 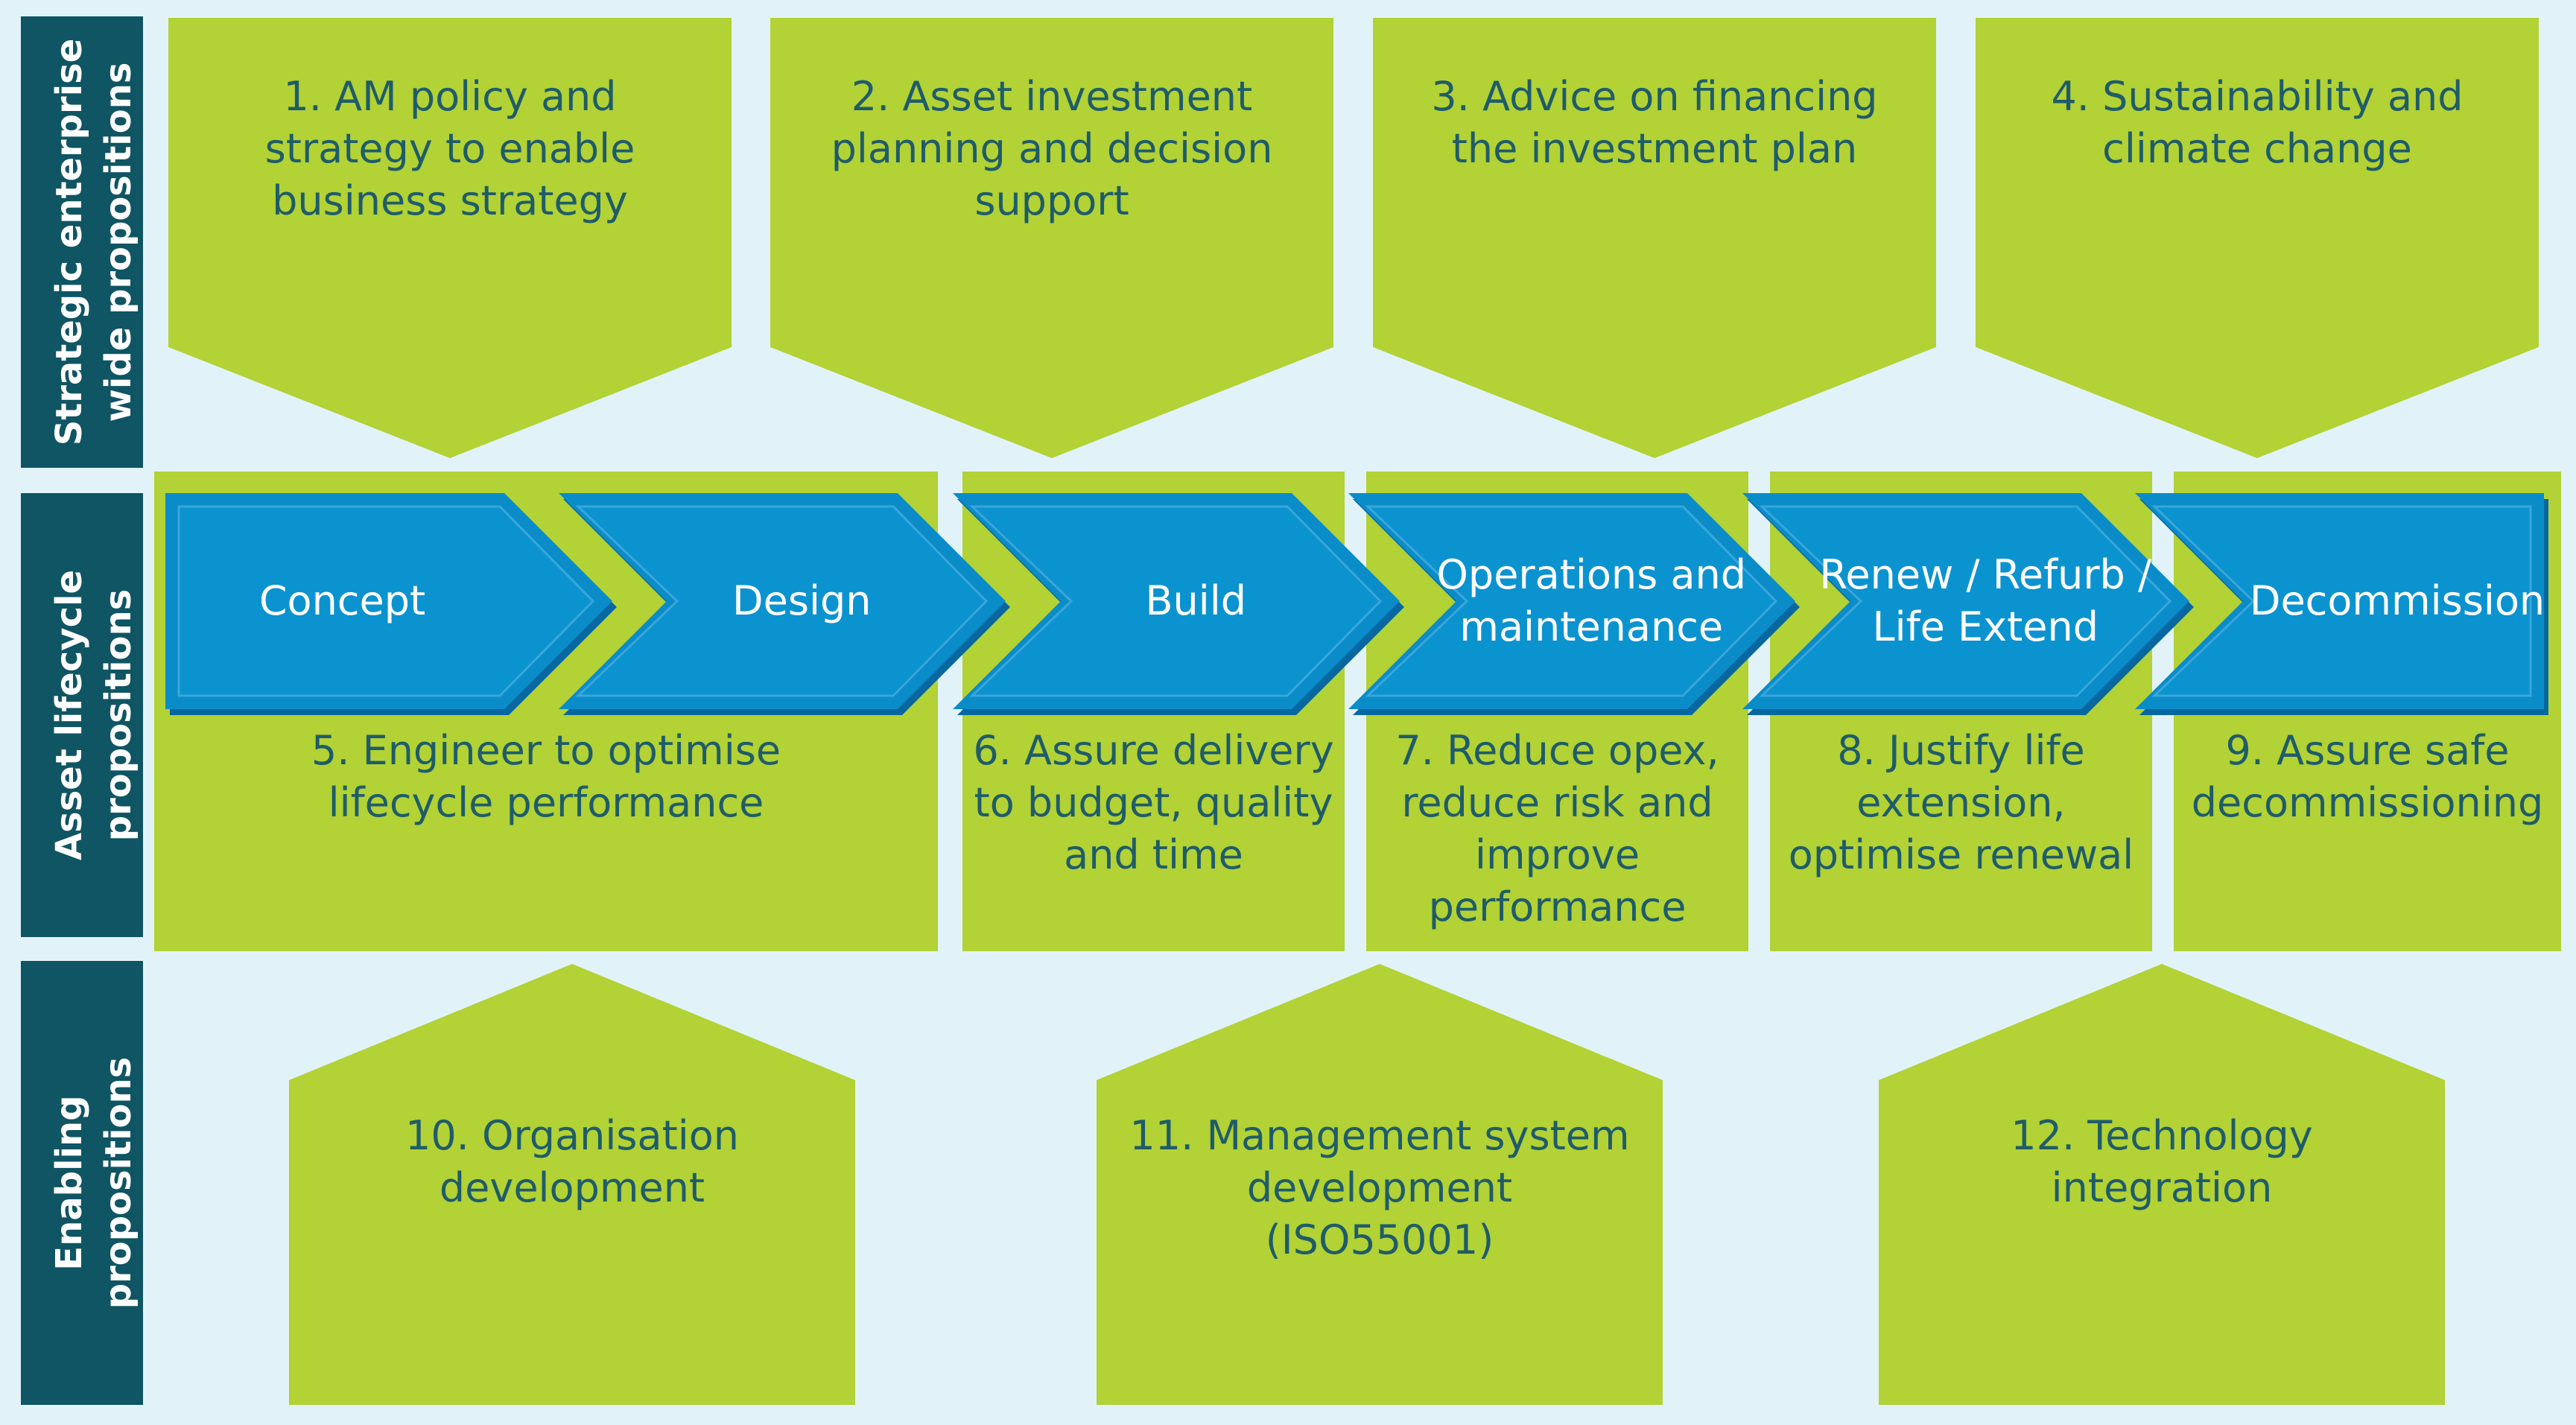 What do you see at coordinates (572, 1161) in the screenshot?
I see `enabling-proposition-text: 10. Organisation development` at bounding box center [572, 1161].